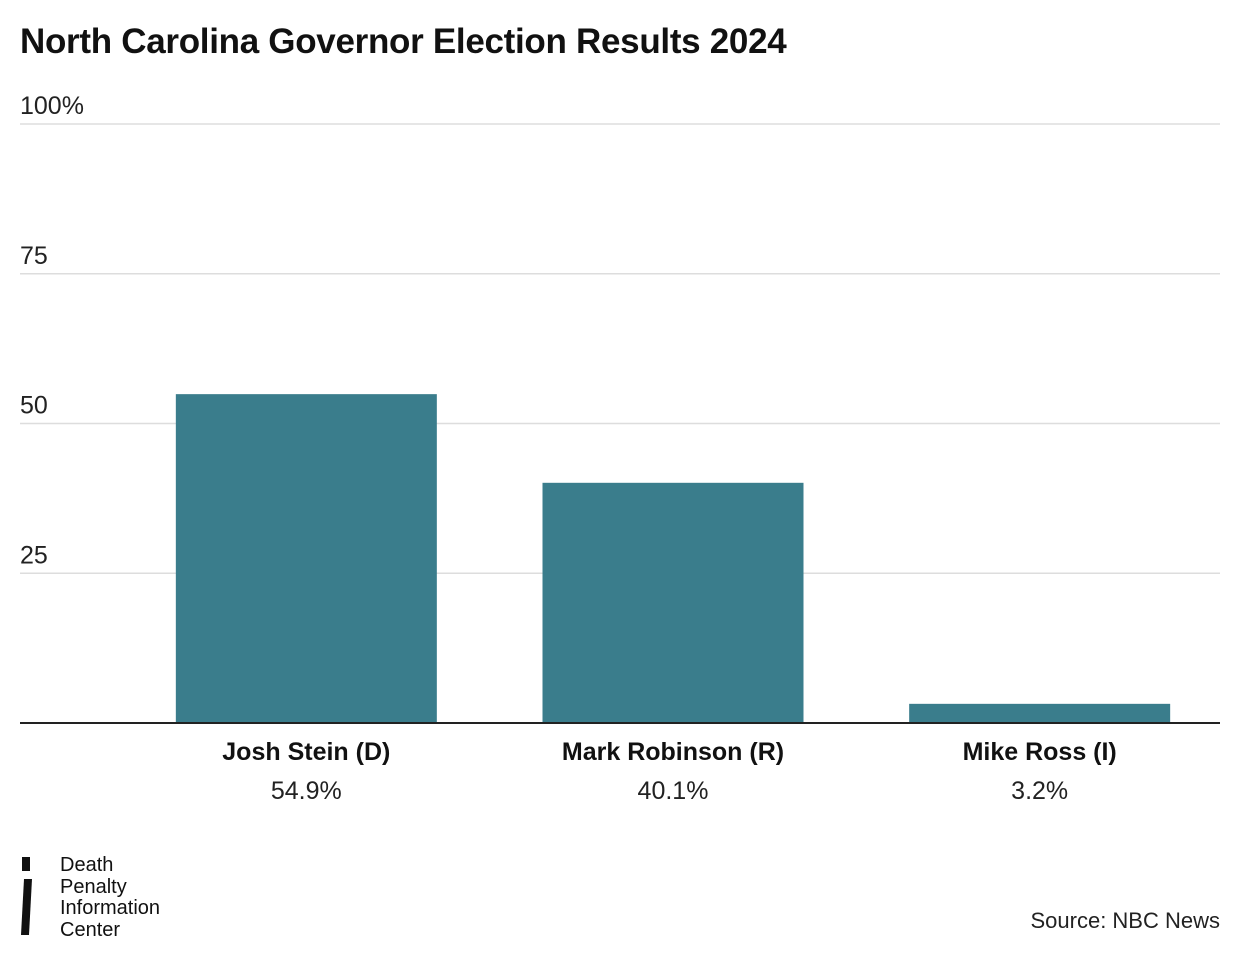 This screenshot has width=1240, height=956. I want to click on y-tick-label: 50, so click(34, 406).